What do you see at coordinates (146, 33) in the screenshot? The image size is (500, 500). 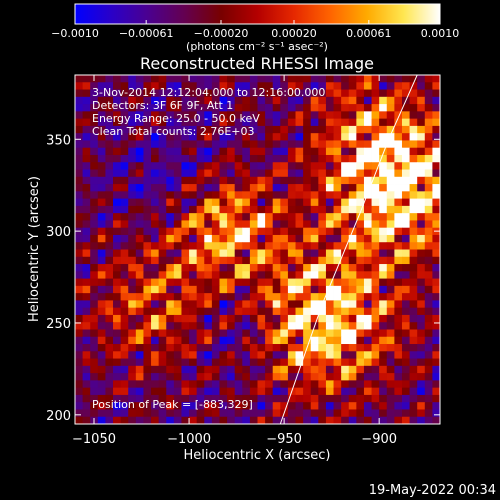 I see `colorbar-tick-label: −0.00061` at bounding box center [146, 33].